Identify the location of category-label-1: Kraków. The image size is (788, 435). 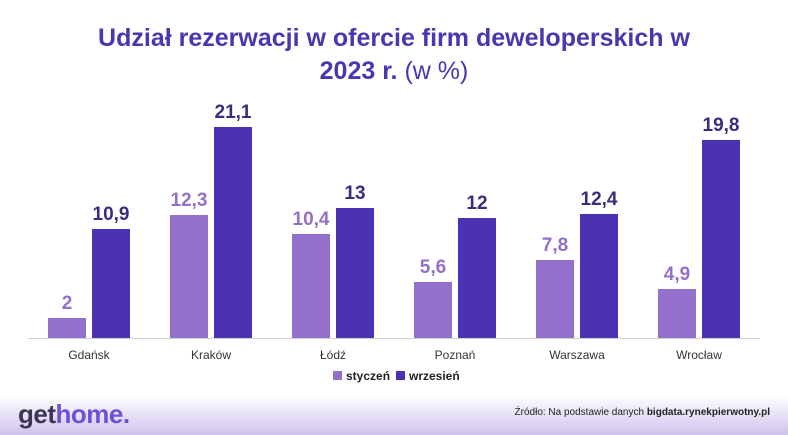
(211, 355).